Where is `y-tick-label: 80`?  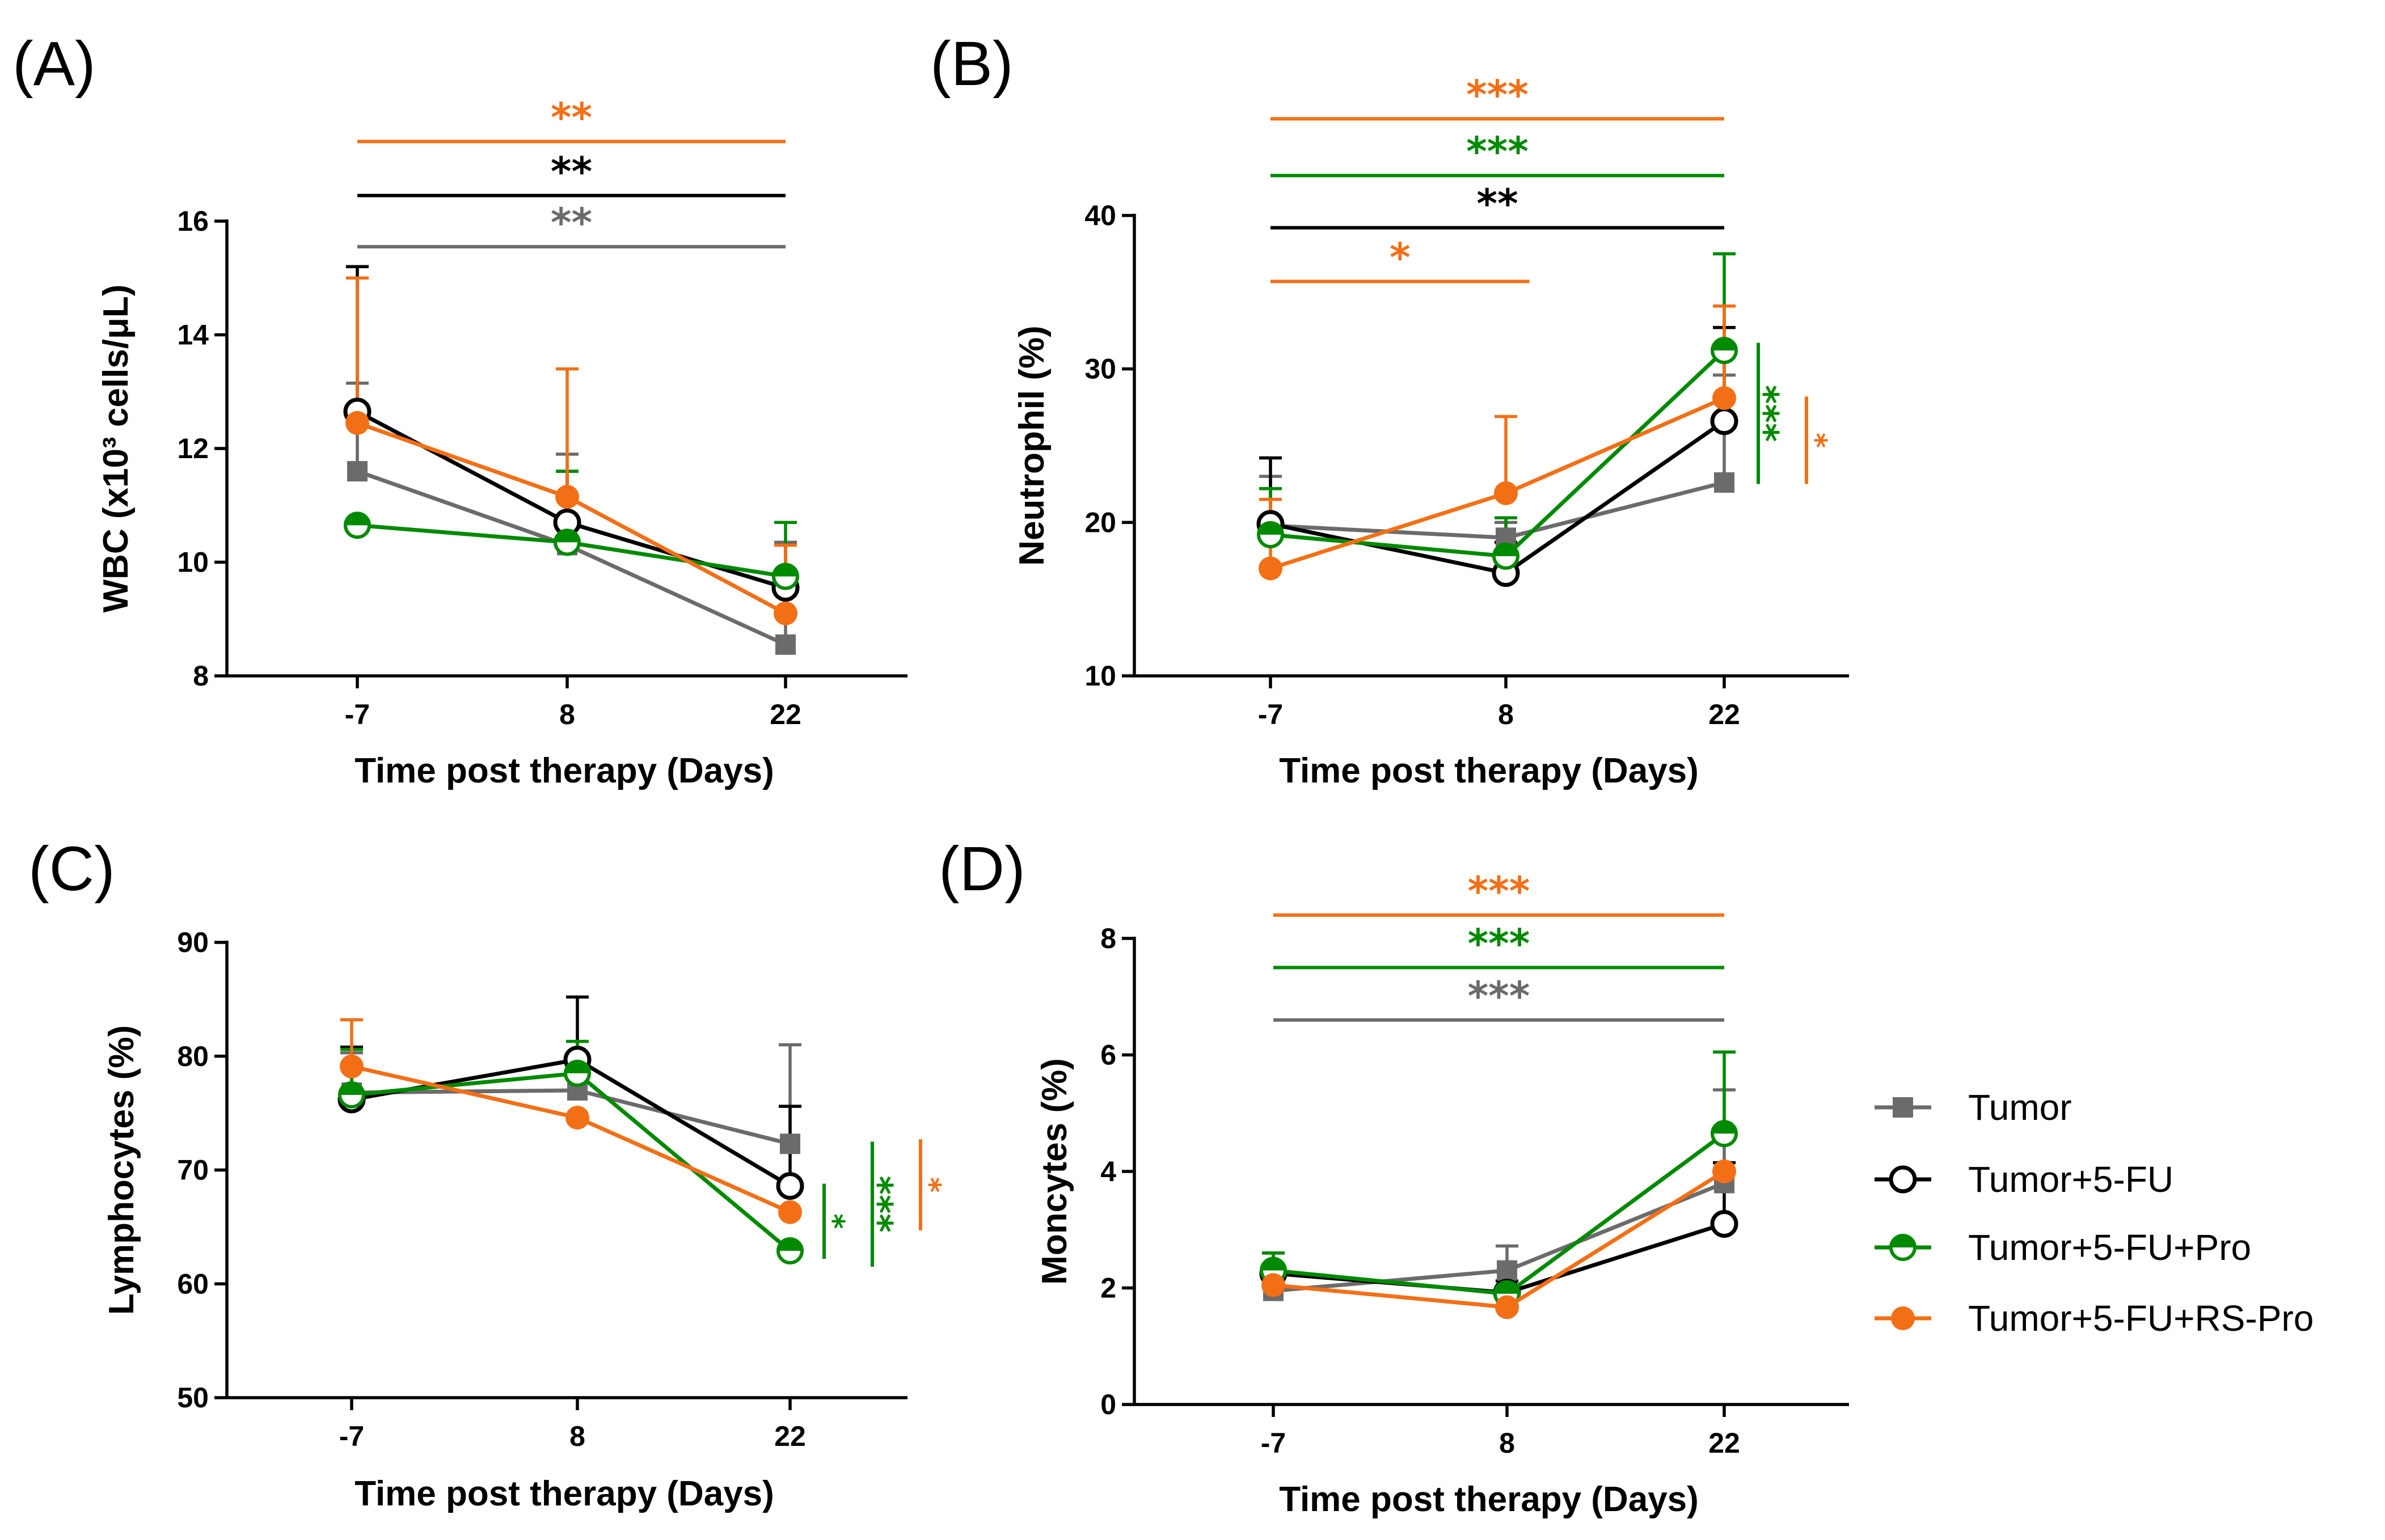 y-tick-label: 80 is located at coordinates (193, 1056).